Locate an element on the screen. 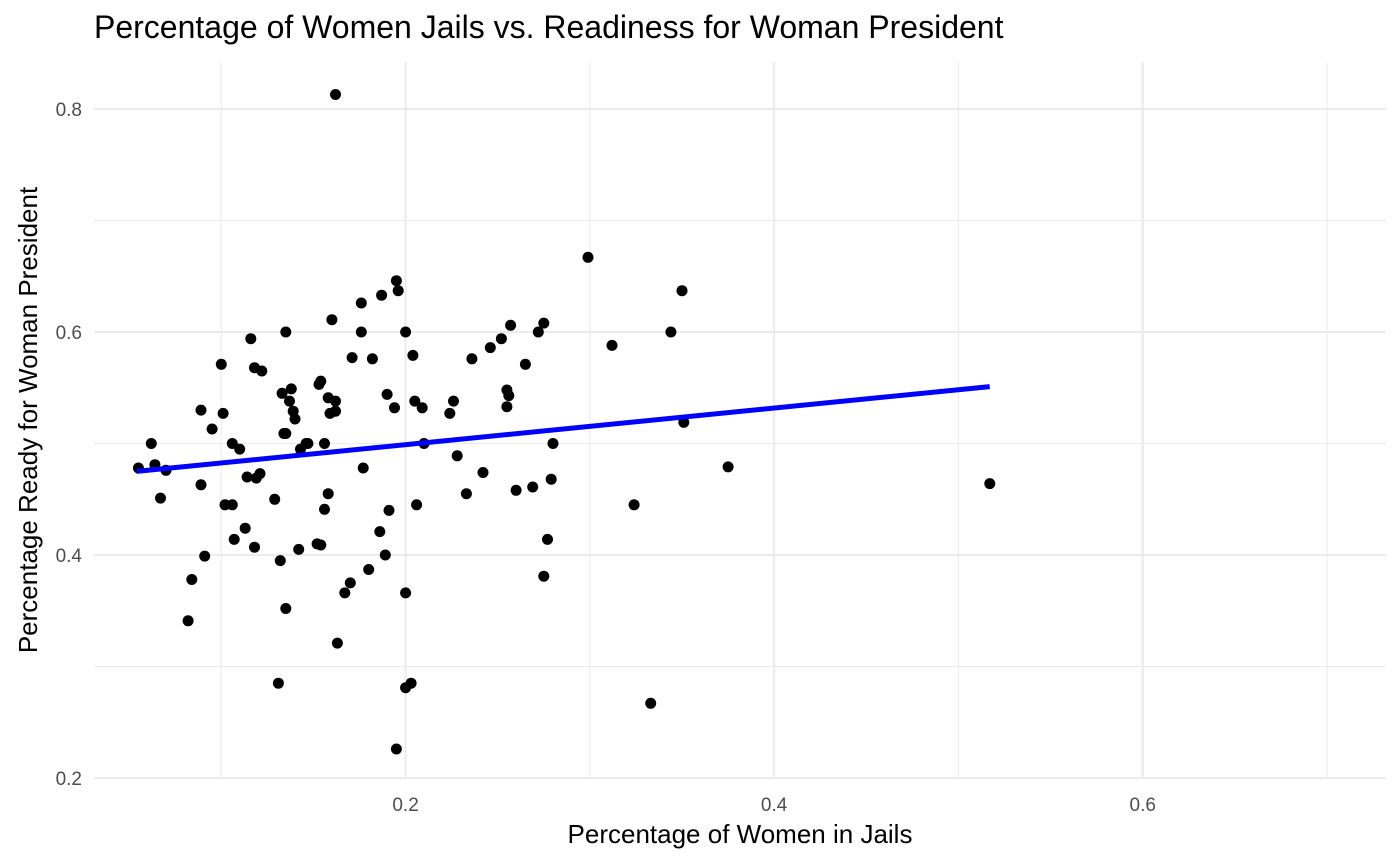 The width and height of the screenshot is (1400, 865). x-tick-label: 0.6 is located at coordinates (1143, 805).